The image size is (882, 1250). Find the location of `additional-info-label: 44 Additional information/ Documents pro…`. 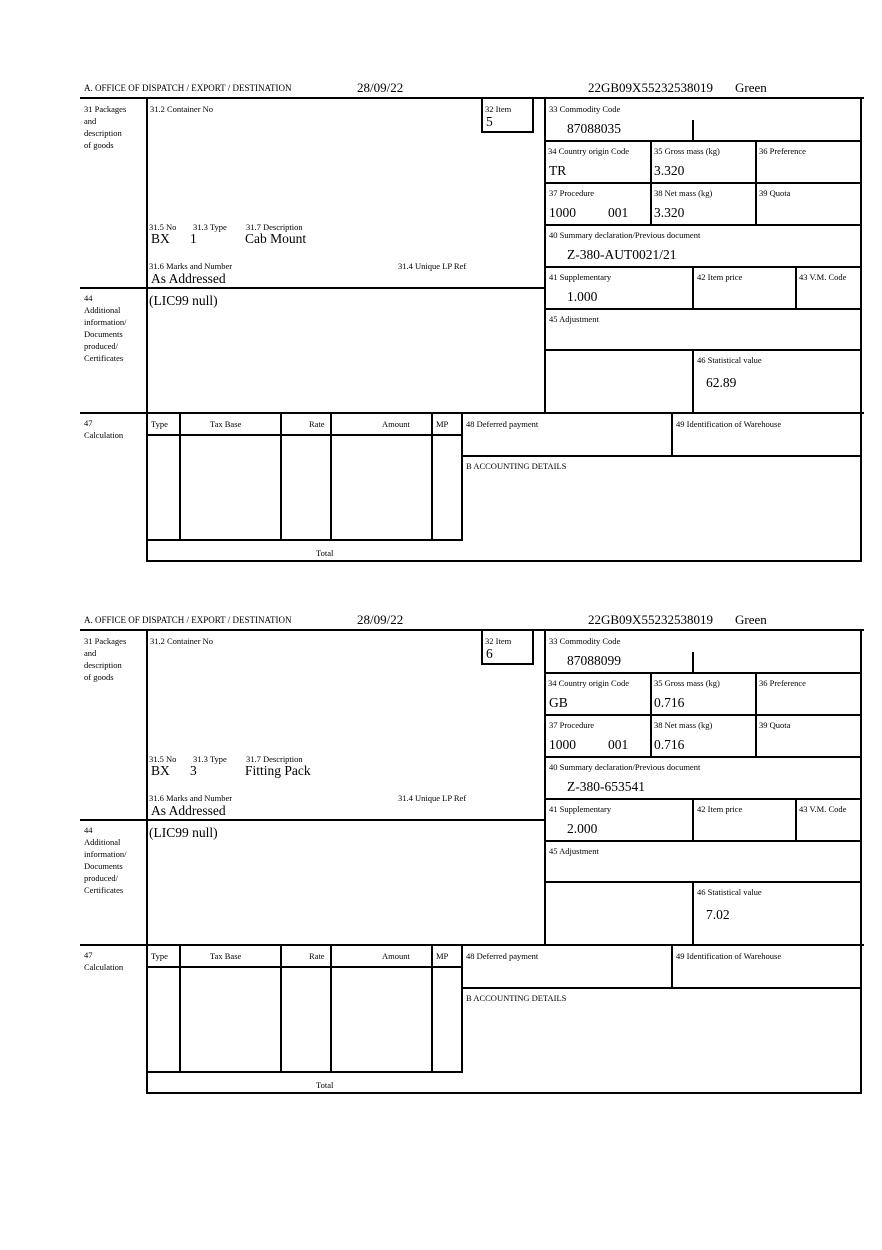

additional-info-label: 44 Additional information/ Documents pro… is located at coordinates (105, 860).